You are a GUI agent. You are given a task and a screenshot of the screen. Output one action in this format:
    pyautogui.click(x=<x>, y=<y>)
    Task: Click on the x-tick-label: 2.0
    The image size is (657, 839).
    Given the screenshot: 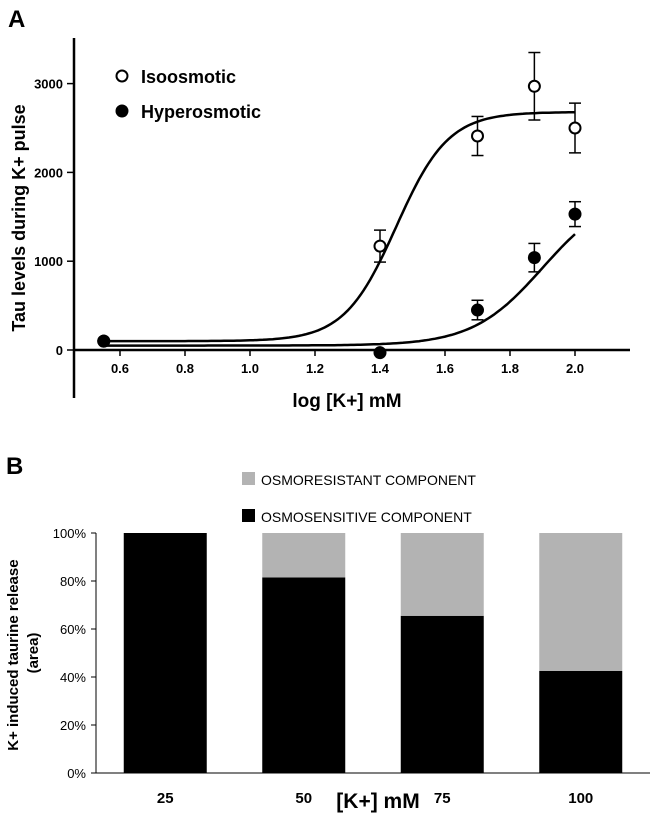 What is the action you would take?
    pyautogui.click(x=575, y=368)
    